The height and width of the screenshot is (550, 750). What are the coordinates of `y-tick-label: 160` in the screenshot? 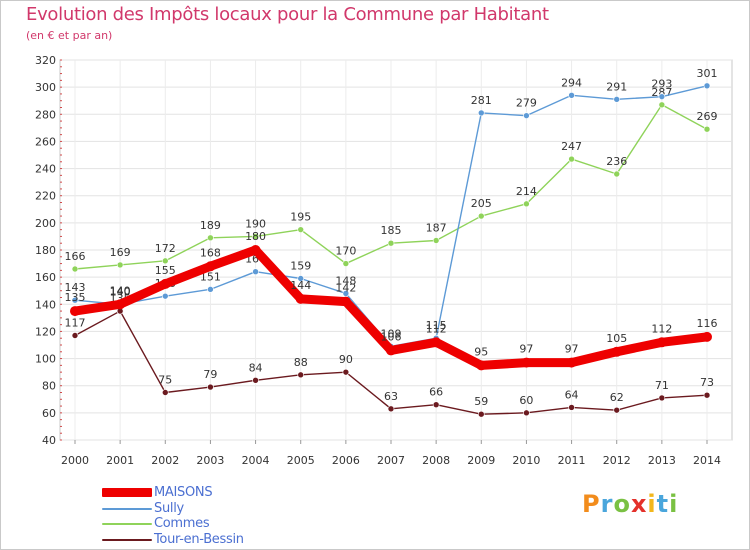 It's located at (45, 277).